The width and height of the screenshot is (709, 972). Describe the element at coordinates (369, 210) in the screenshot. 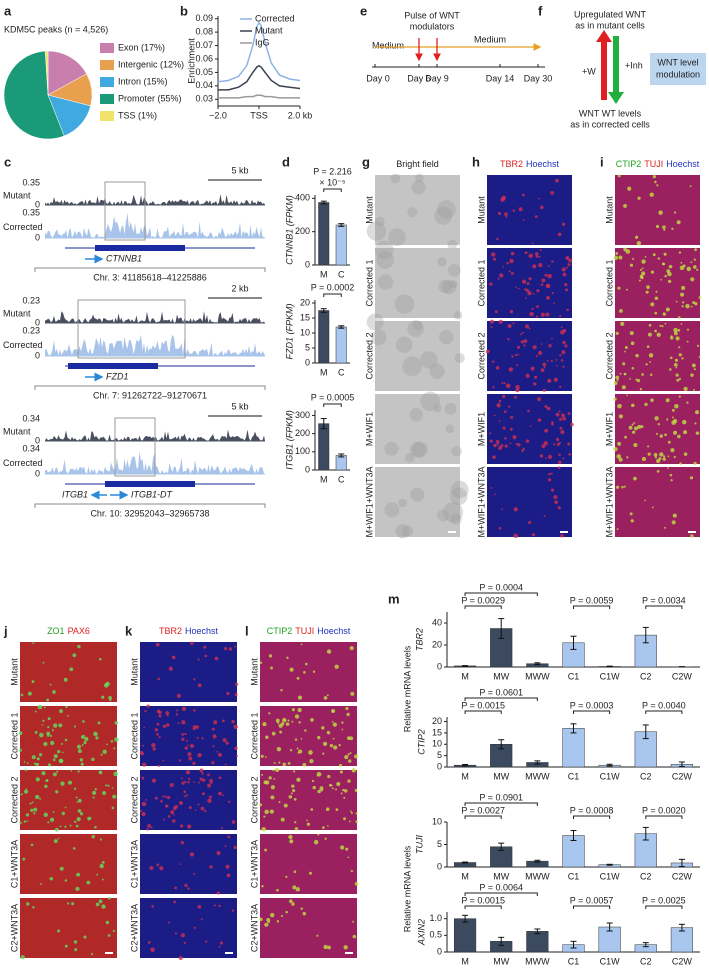

I see `row-label: Mutant` at that location.